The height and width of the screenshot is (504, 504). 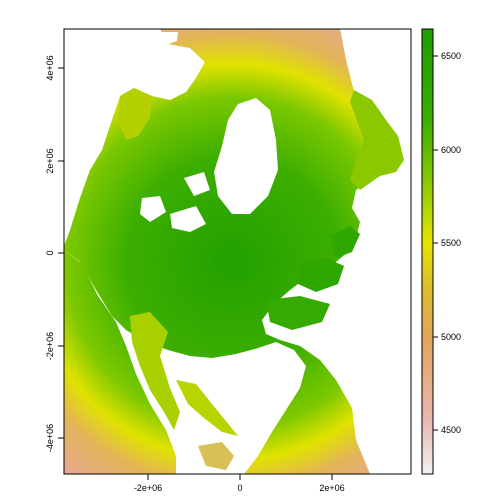 What do you see at coordinates (451, 243) in the screenshot?
I see `colorbar-tick-label: 5500` at bounding box center [451, 243].